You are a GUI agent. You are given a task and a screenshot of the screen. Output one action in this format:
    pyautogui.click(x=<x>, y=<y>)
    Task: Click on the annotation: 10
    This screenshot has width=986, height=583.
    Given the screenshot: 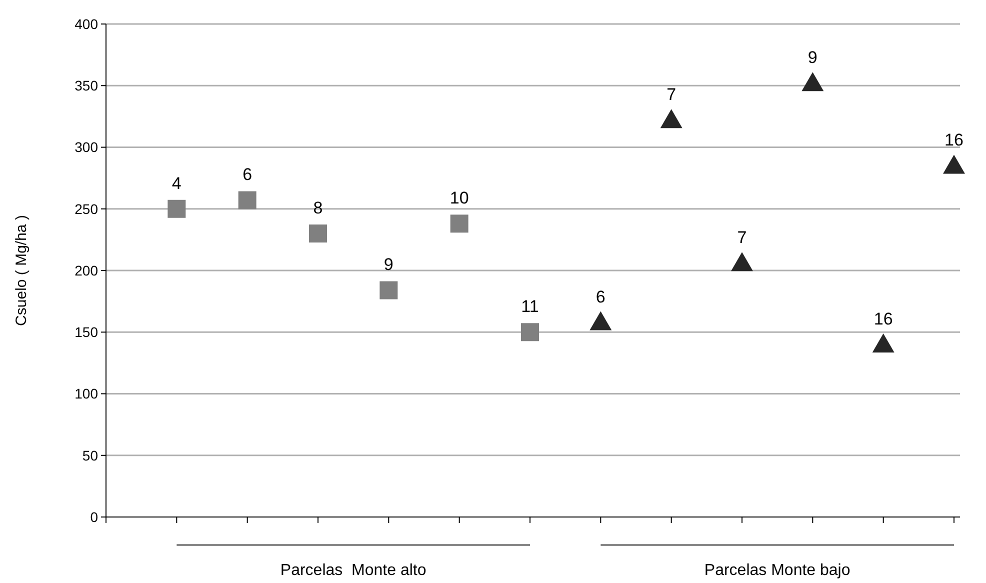 What is the action you would take?
    pyautogui.click(x=459, y=198)
    